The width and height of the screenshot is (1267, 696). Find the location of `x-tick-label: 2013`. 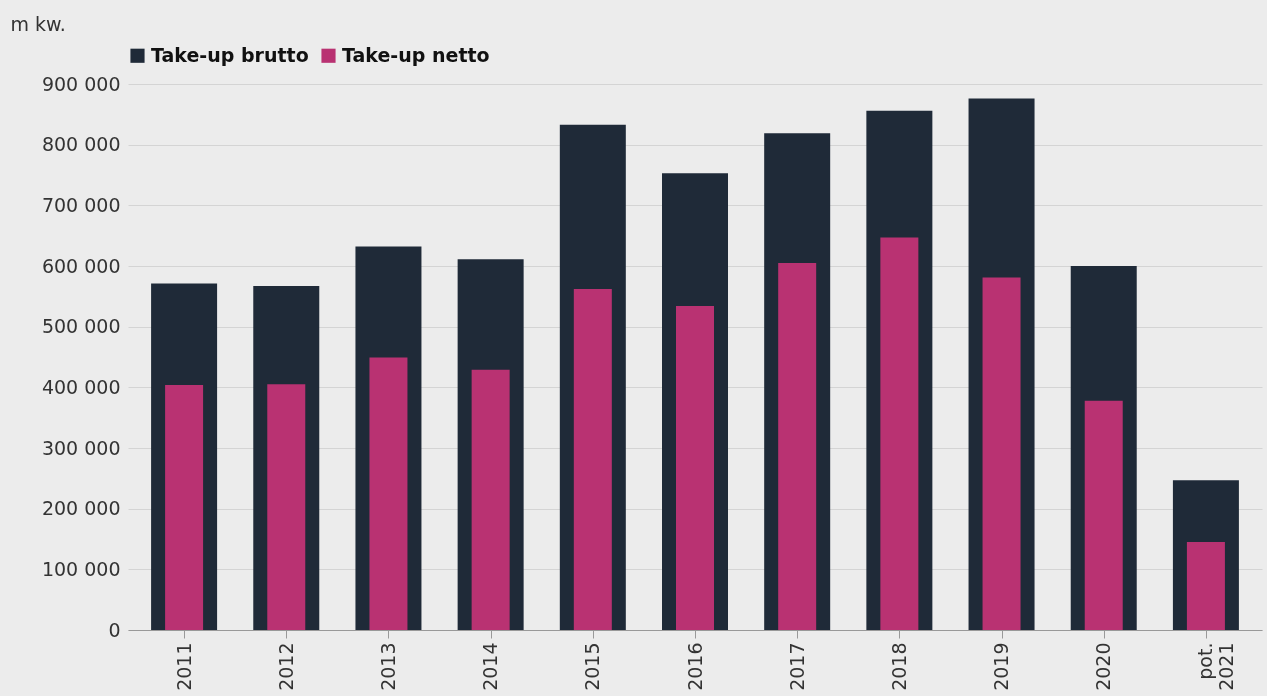

x-tick-label: 2013 is located at coordinates (387, 666).